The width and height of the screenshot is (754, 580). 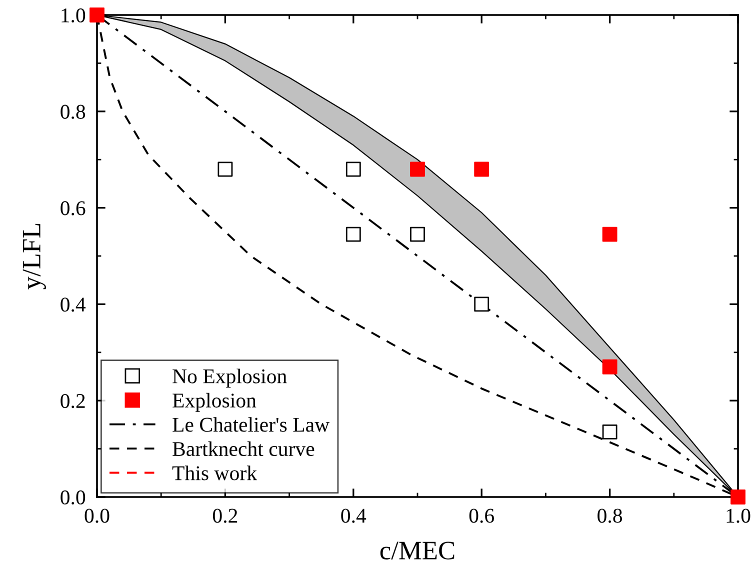 I want to click on x-tick-label: 0.0, so click(x=97, y=515).